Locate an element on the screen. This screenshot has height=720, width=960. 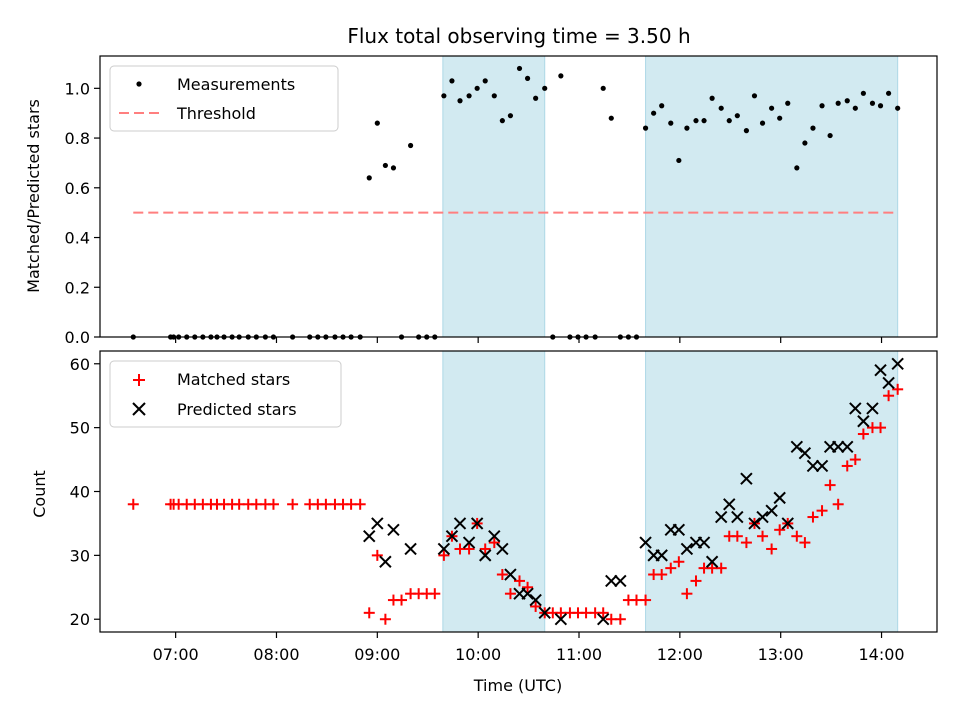
top-x-ticks is located at coordinates (529, 340).